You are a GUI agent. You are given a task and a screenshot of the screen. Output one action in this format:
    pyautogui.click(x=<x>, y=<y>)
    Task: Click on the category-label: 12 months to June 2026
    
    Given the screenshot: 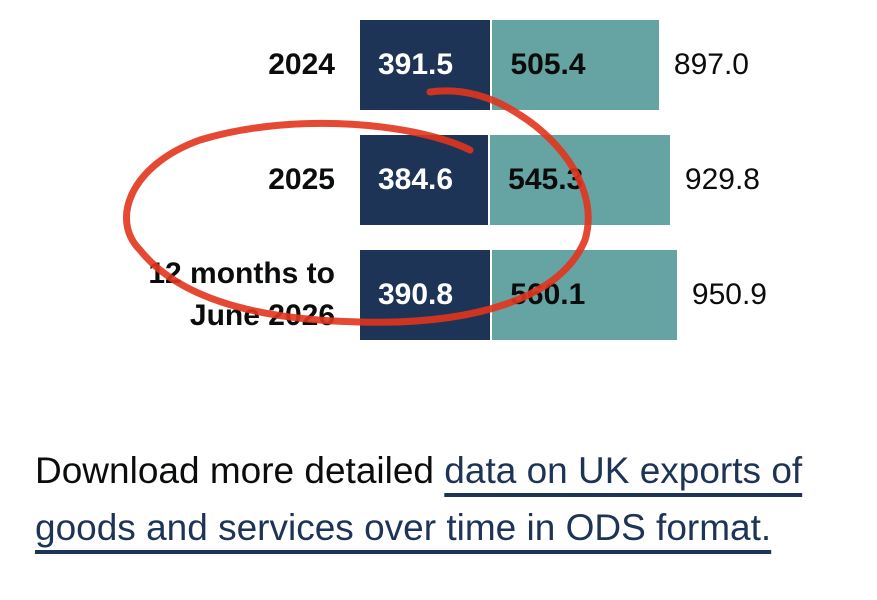 What is the action you would take?
    pyautogui.click(x=241, y=294)
    